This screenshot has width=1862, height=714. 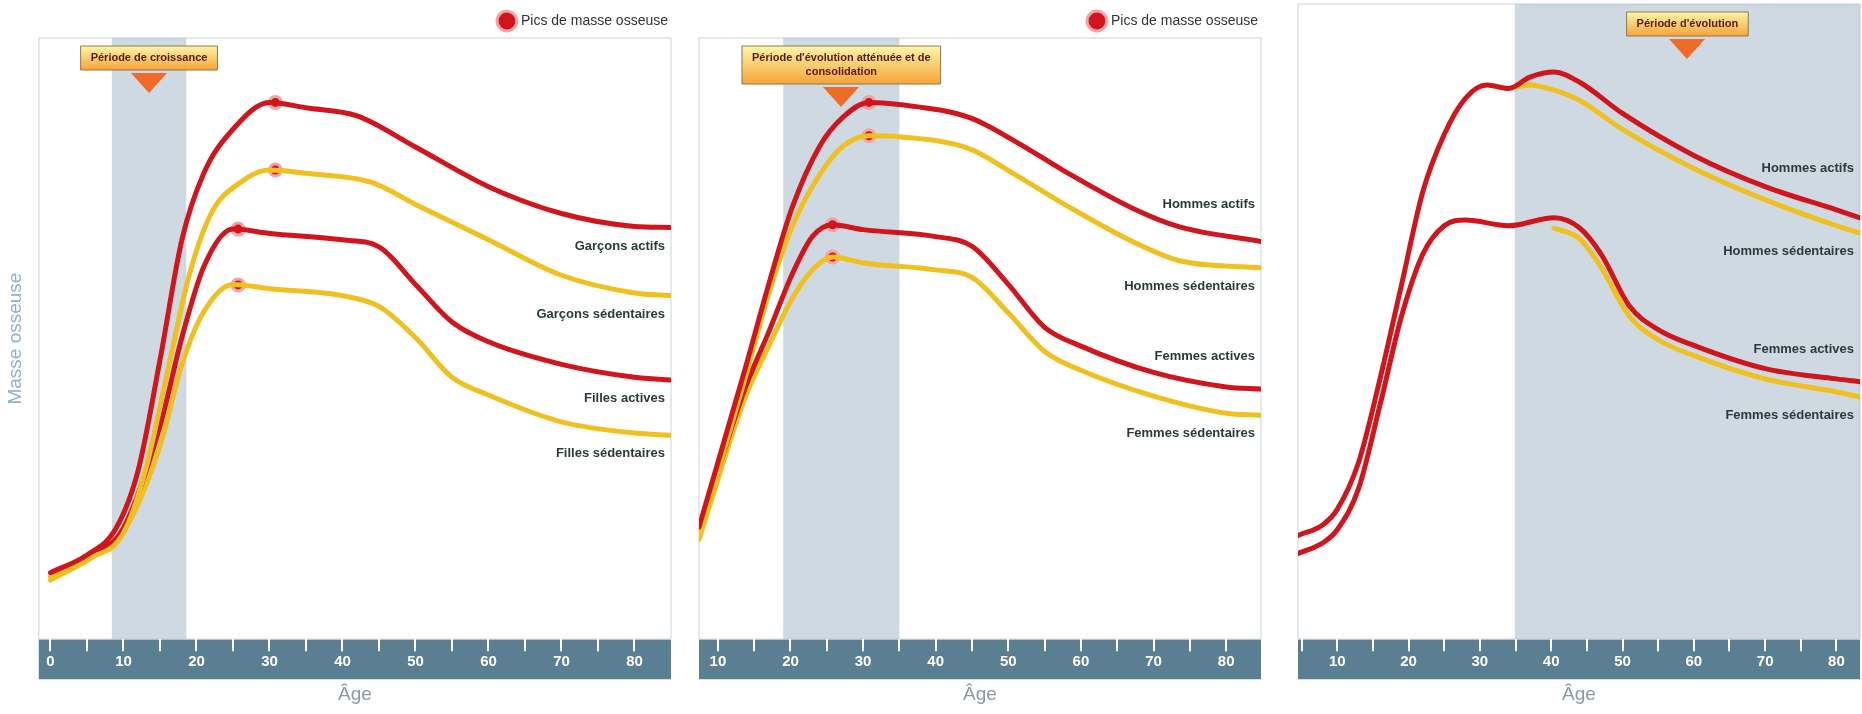 I want to click on band-label: Période de croissance, so click(x=149, y=56).